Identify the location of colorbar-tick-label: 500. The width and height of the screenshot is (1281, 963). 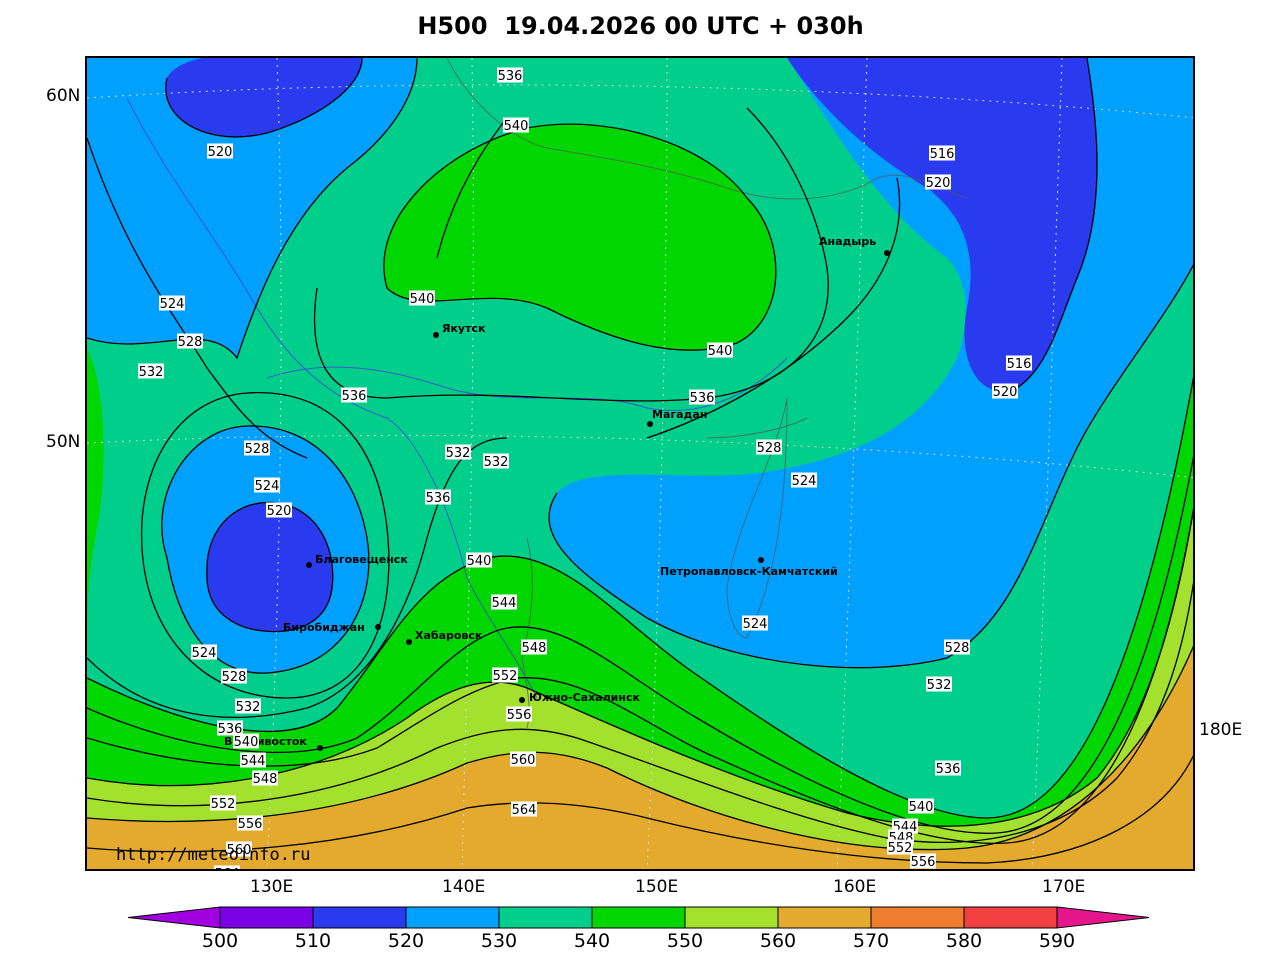
(220, 941).